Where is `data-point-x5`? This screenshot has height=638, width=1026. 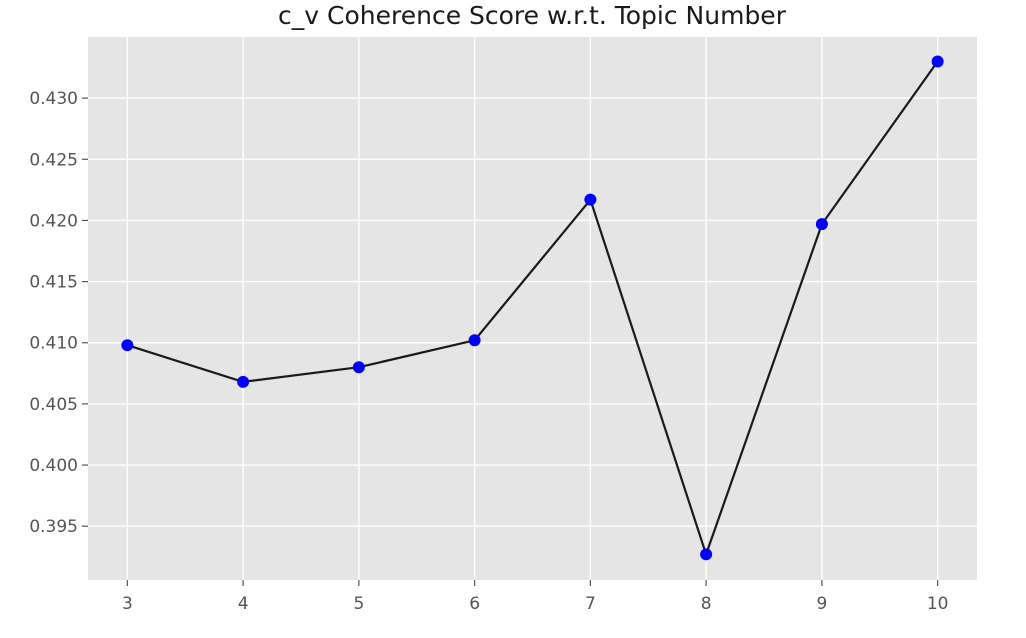 data-point-x5 is located at coordinates (358, 367).